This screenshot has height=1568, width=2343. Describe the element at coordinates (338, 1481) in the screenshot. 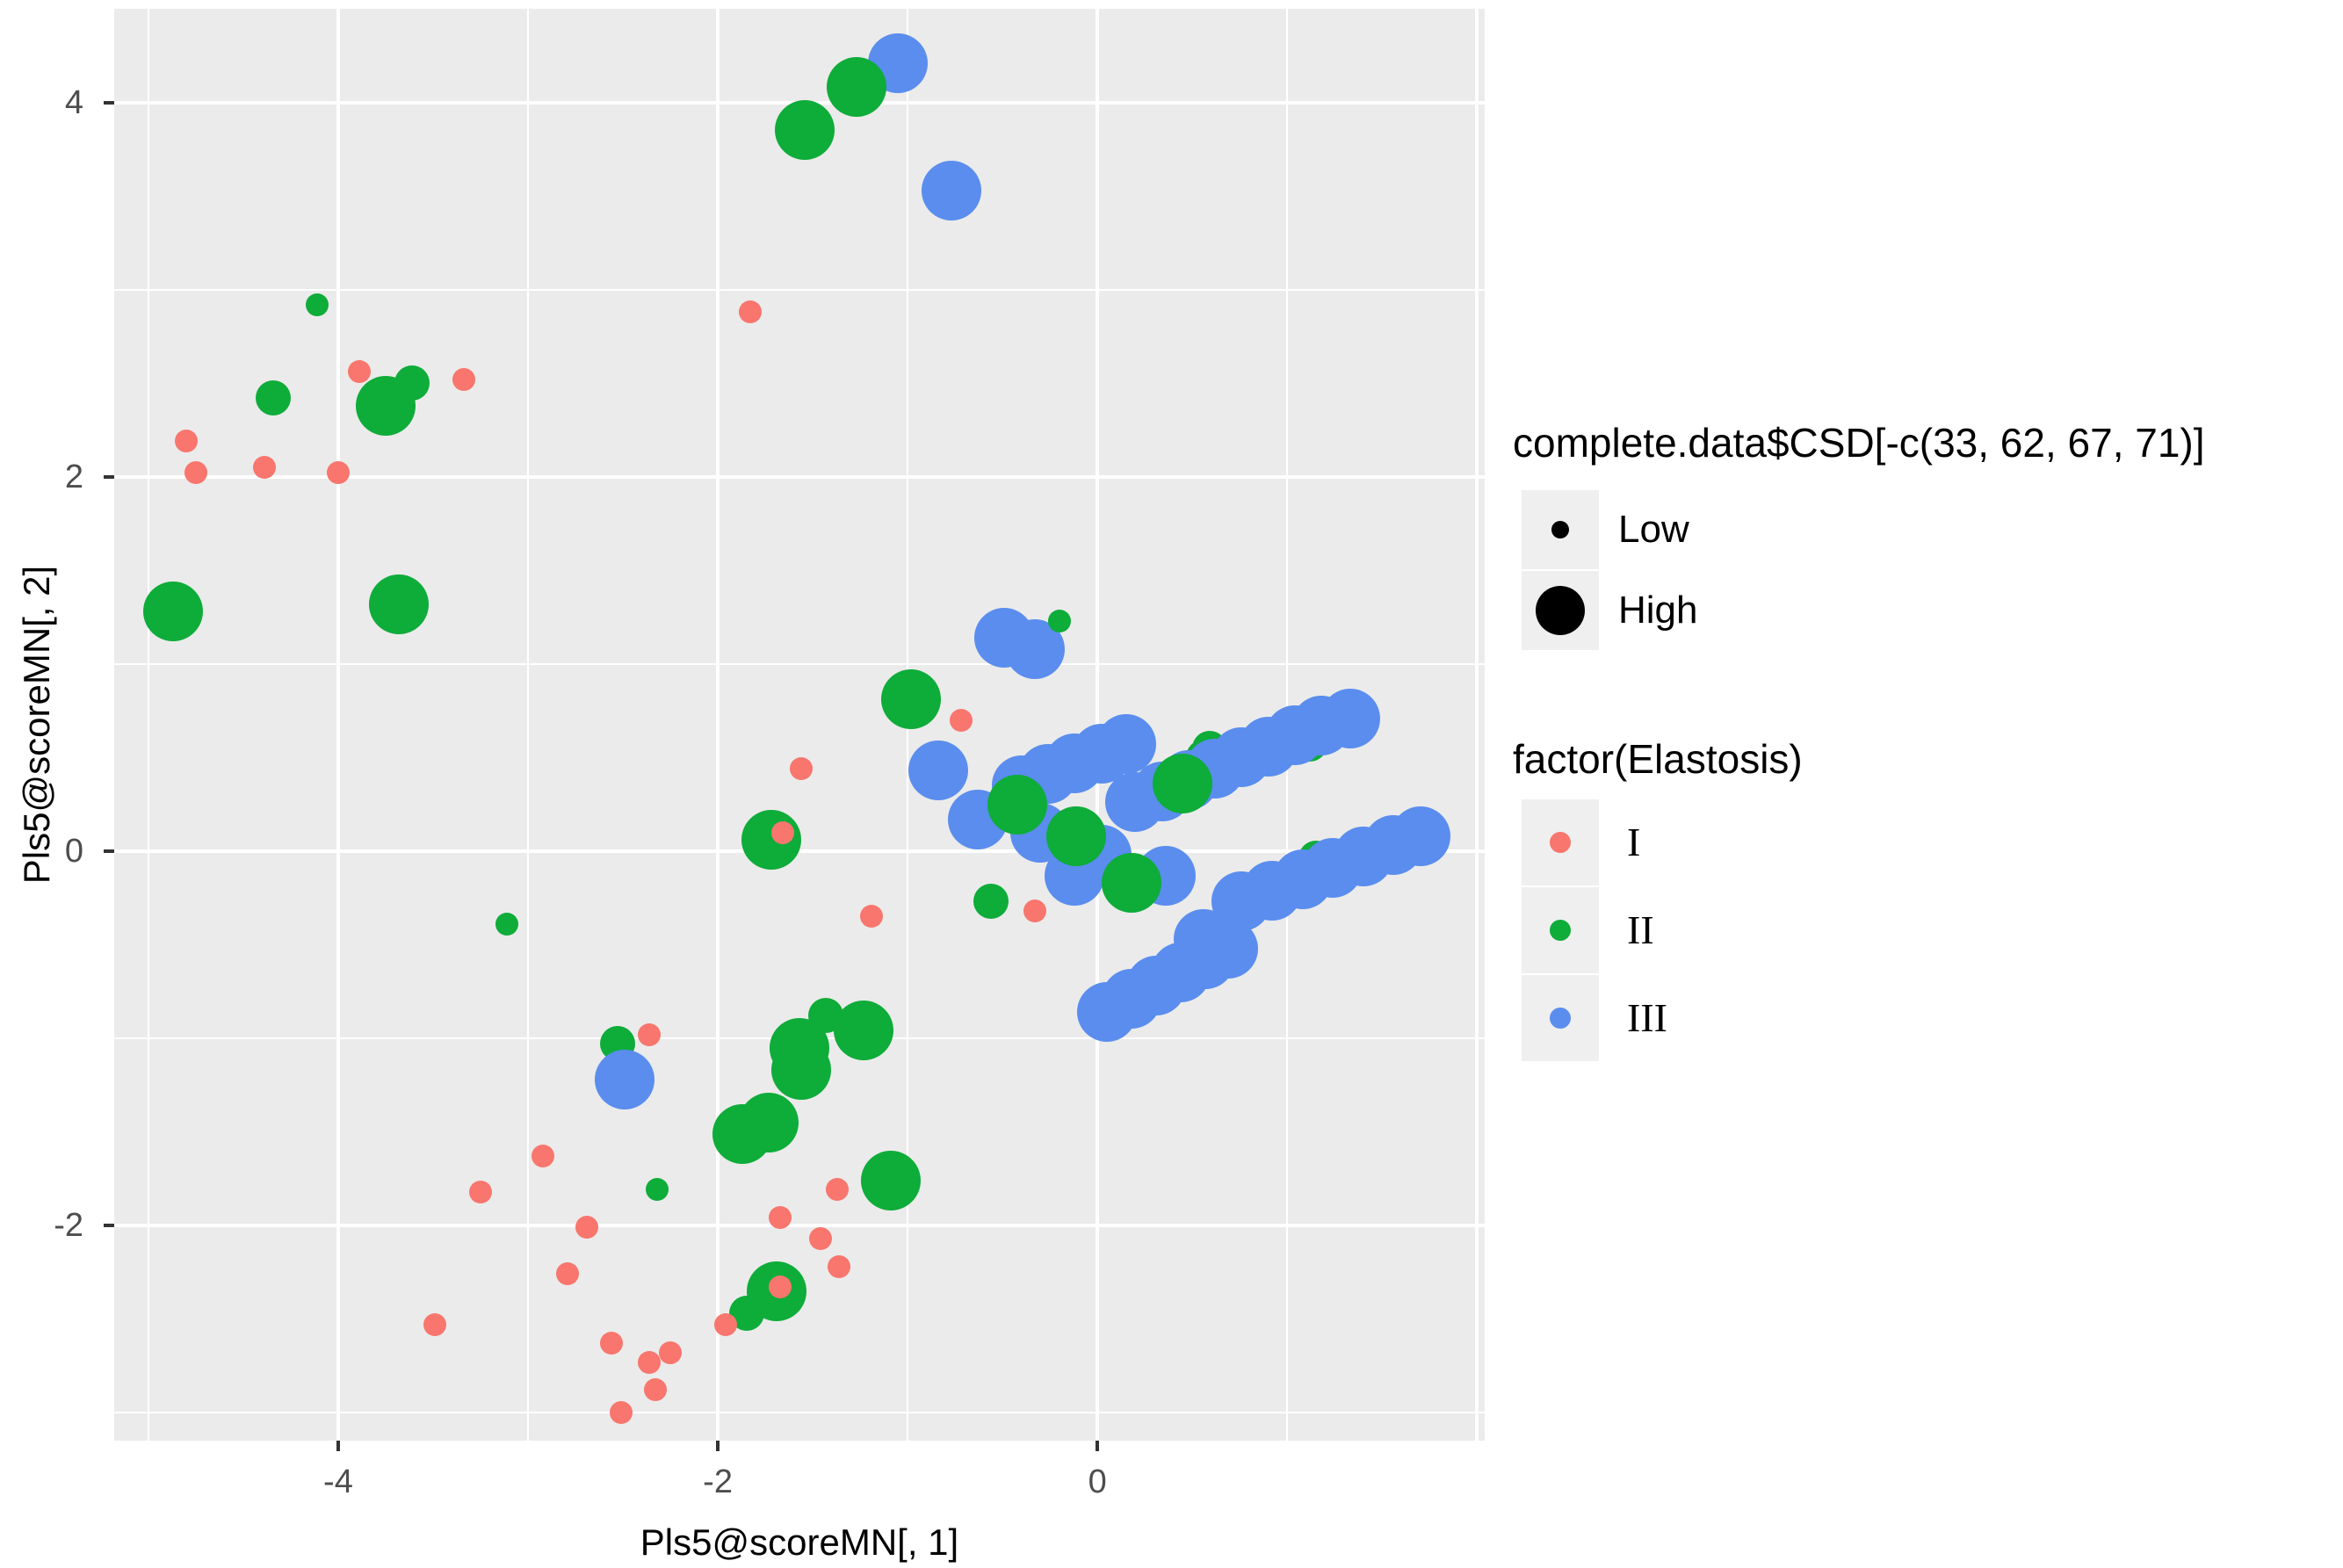

I see `x-tick-label: -4` at that location.